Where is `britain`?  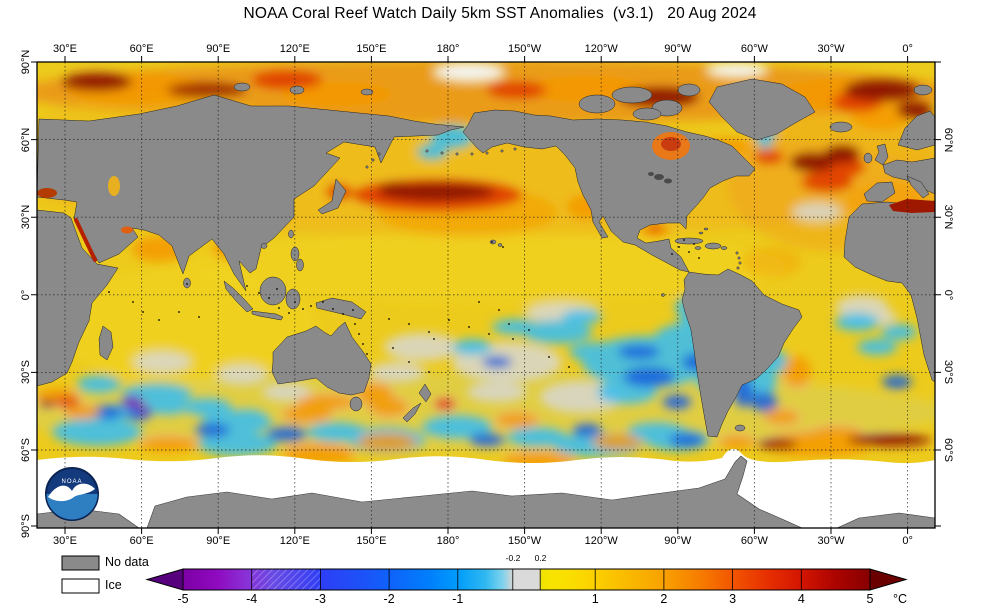 britain is located at coordinates (881, 154).